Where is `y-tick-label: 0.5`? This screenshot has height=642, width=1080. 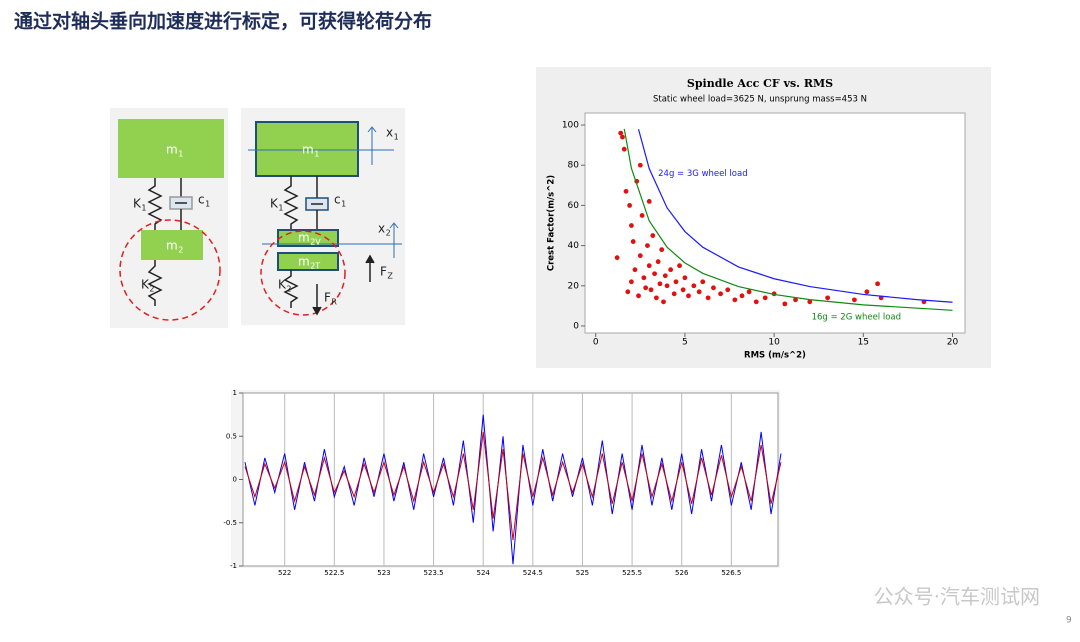
y-tick-label: 0.5 is located at coordinates (231, 436).